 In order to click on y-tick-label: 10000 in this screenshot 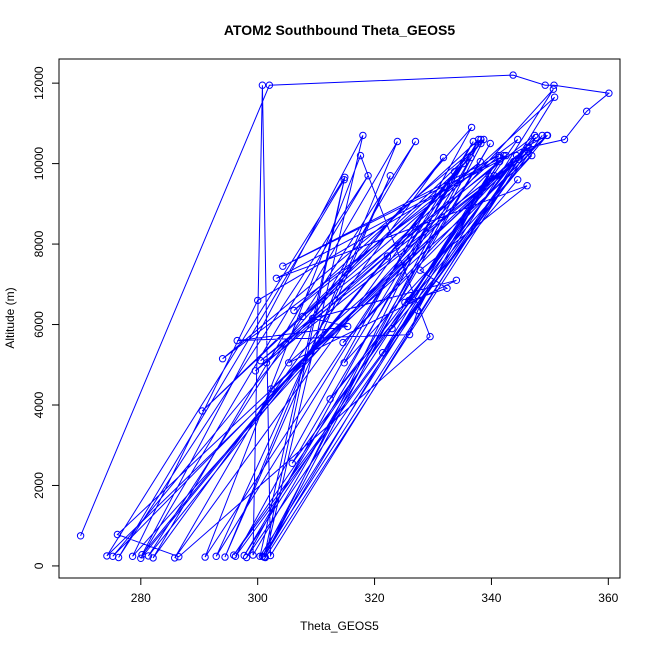, I will do `click(39, 164)`.